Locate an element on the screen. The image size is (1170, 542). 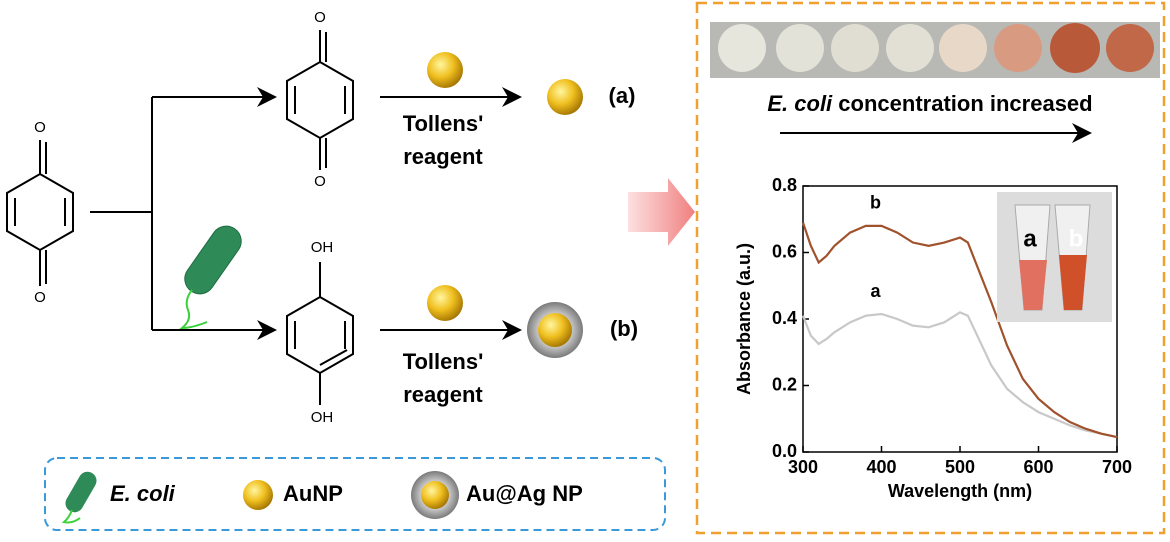
y-tick-label: 0.8 is located at coordinates (784, 185).